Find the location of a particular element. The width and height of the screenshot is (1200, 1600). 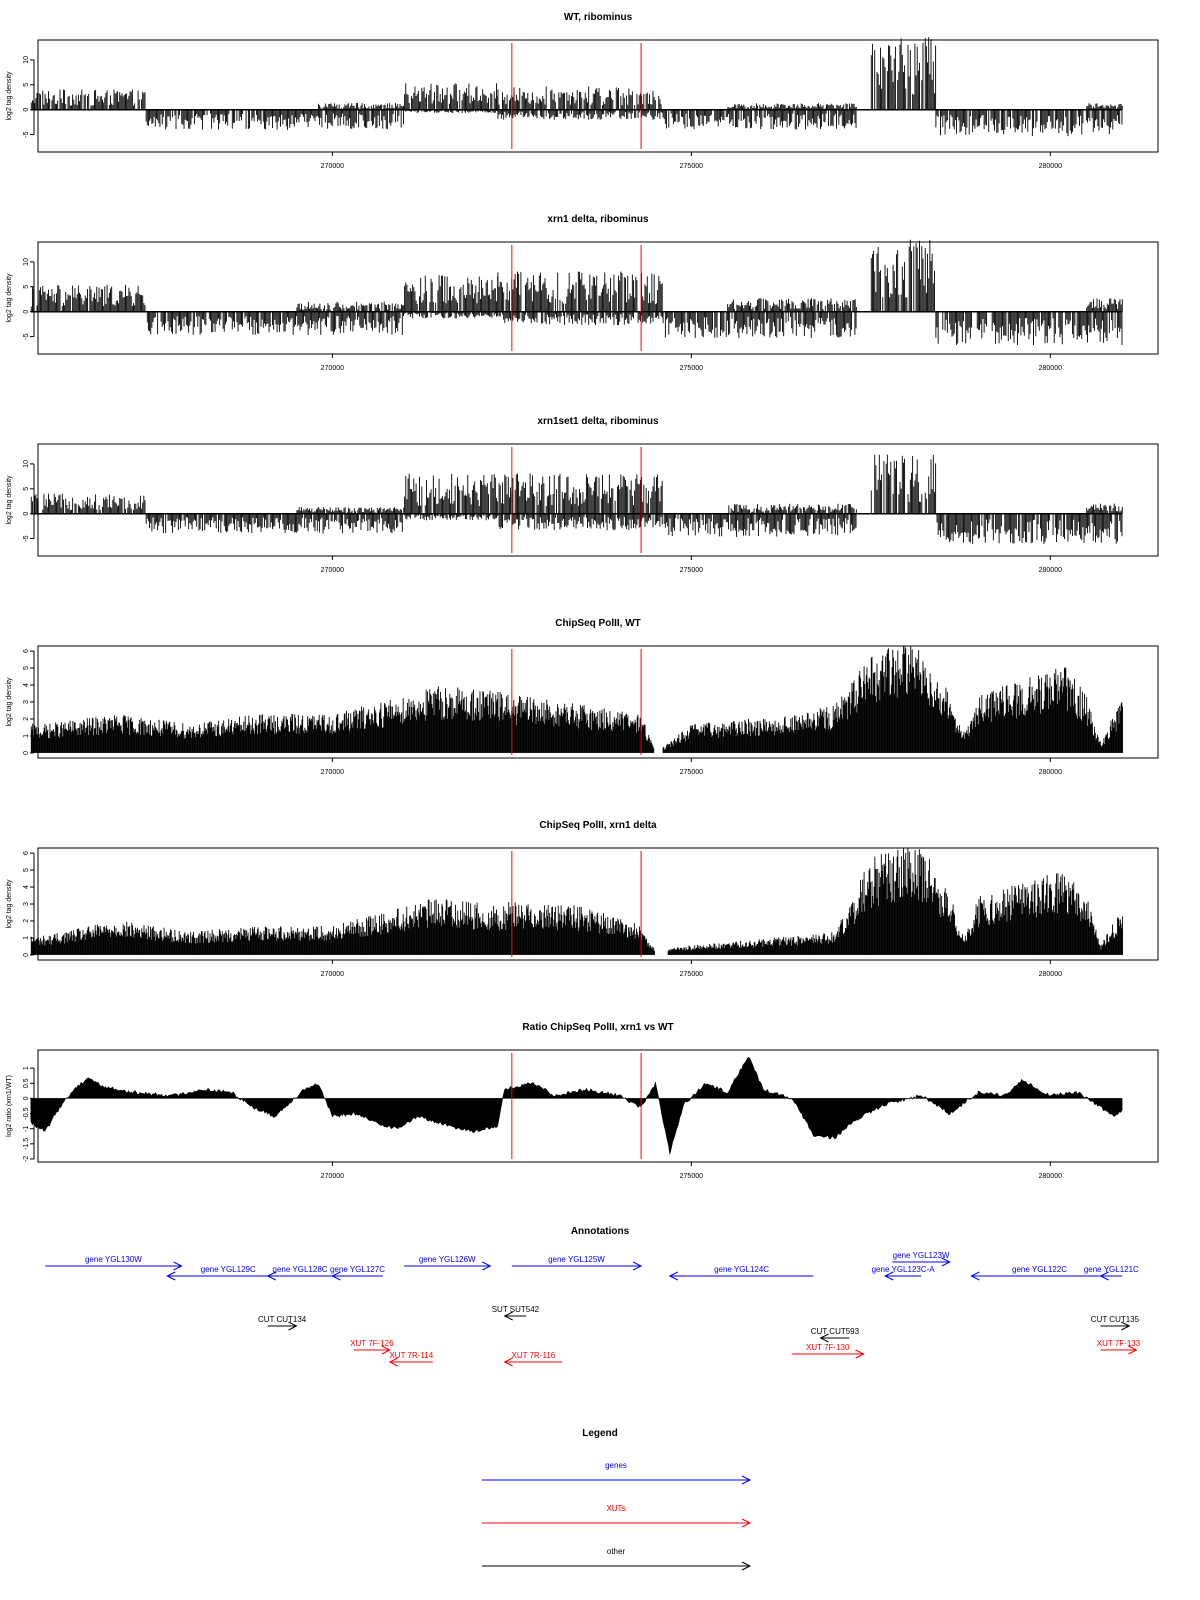

y-tick-label: 10 is located at coordinates (26, 262).